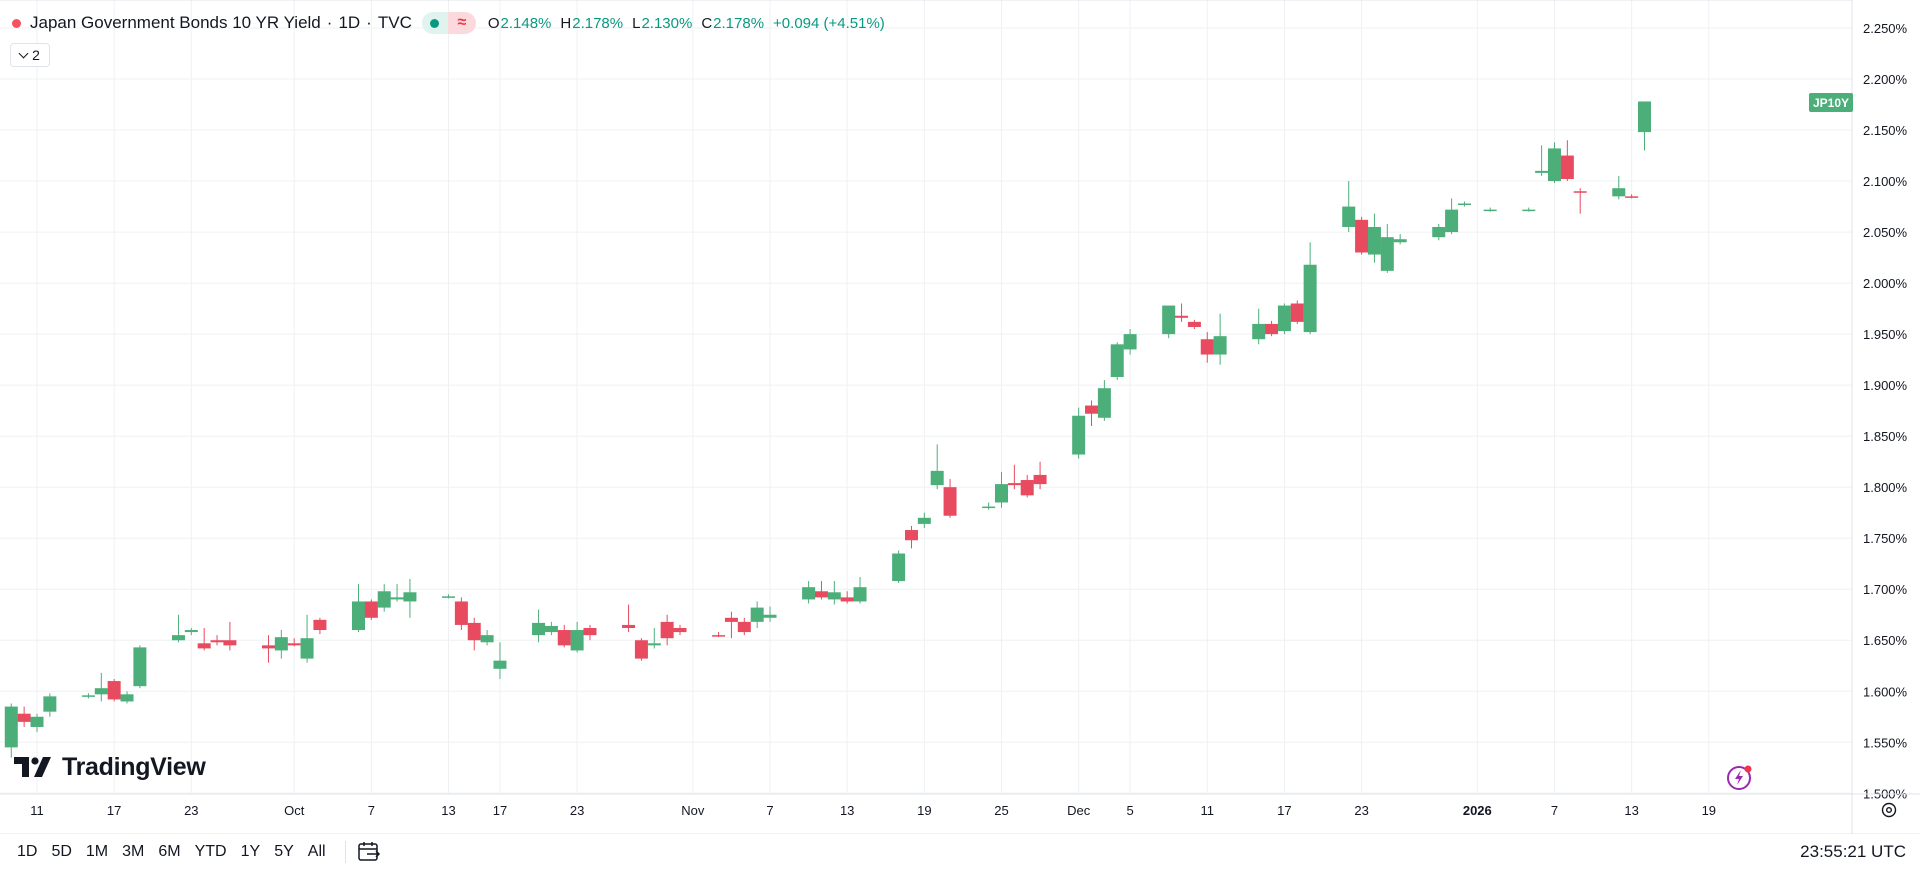 The width and height of the screenshot is (1920, 870). Describe the element at coordinates (30, 55) in the screenshot. I see `collapse-indicators-button: 2` at that location.